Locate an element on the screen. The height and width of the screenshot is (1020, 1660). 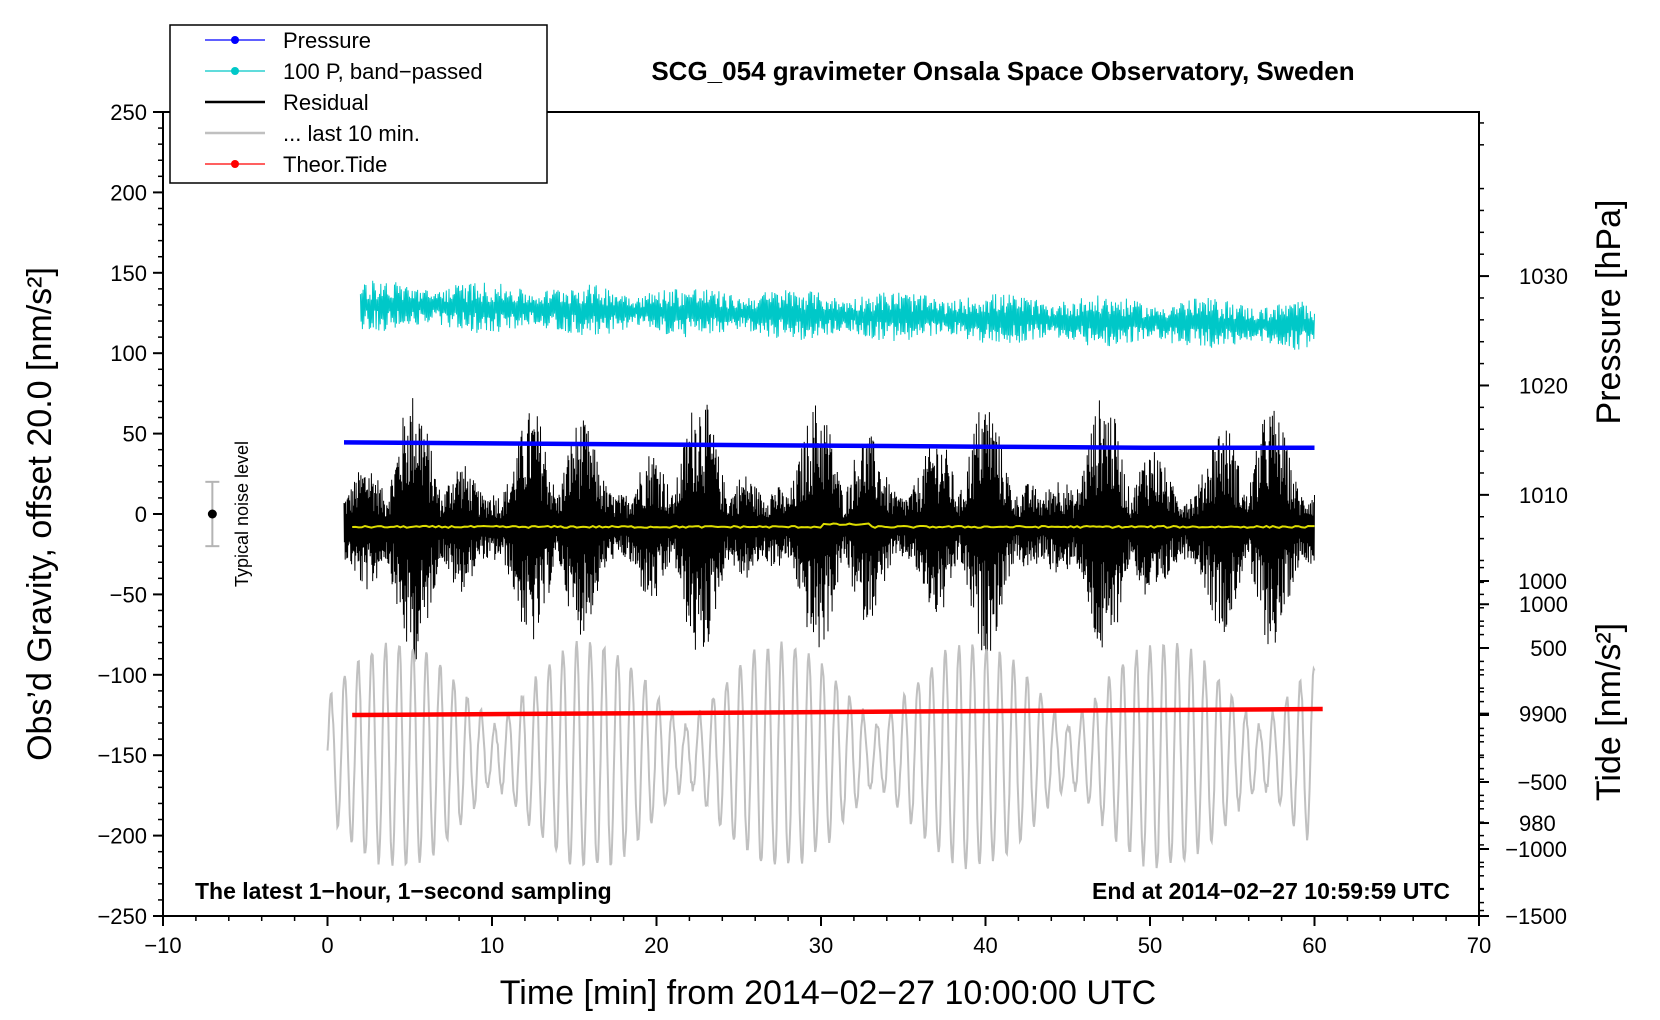
legend-box is located at coordinates (358, 104).